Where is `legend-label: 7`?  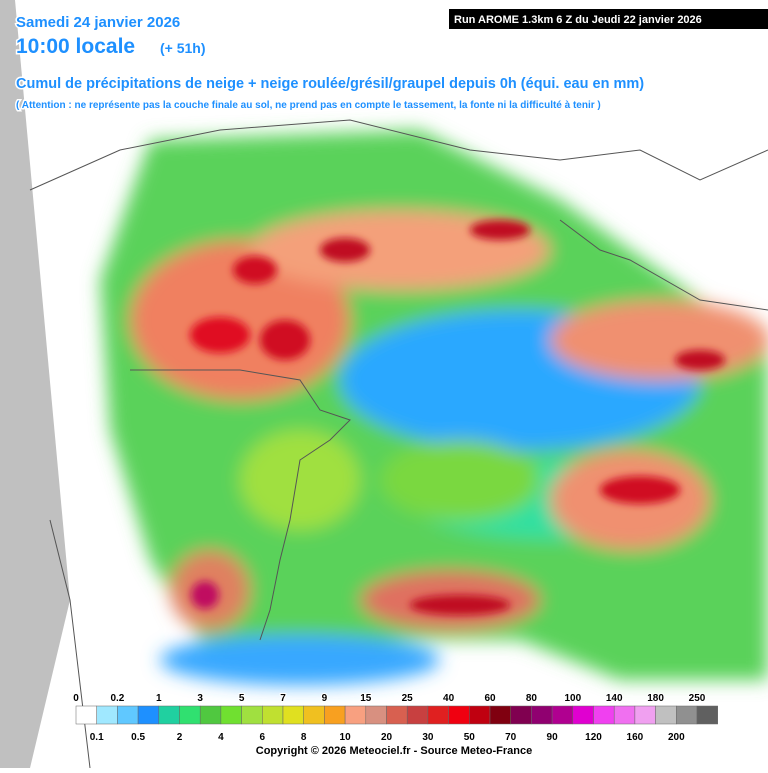 legend-label: 7 is located at coordinates (283, 698).